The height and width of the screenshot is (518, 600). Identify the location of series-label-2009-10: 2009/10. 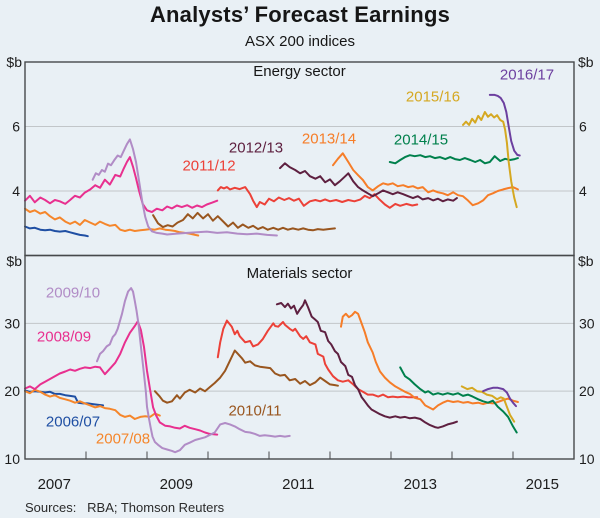
(73, 293).